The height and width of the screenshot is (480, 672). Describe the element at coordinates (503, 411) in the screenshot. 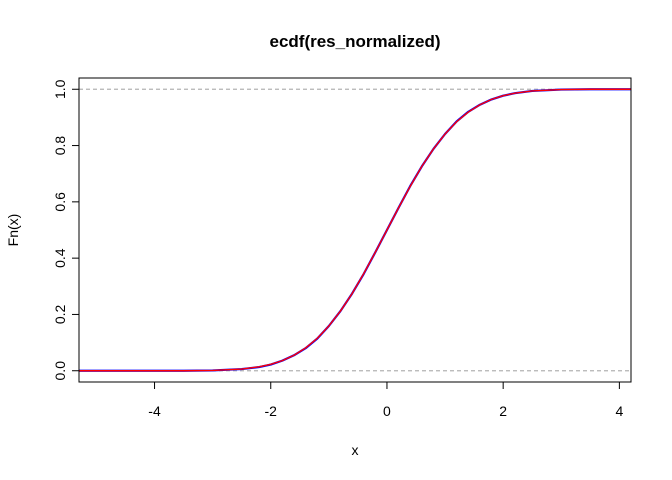

I see `x-tick-label: 2` at that location.